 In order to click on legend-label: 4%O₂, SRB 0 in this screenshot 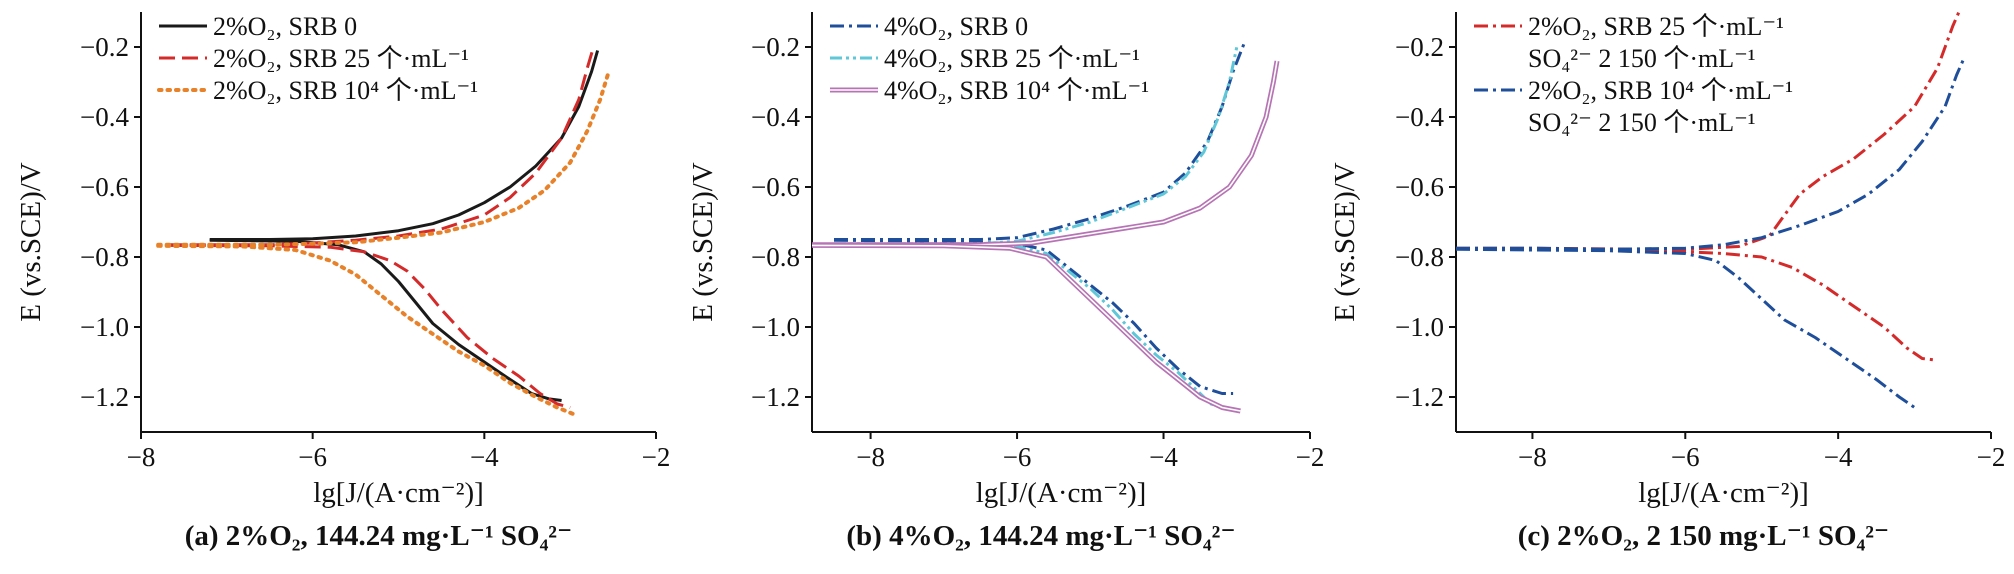, I will do `click(956, 26)`.